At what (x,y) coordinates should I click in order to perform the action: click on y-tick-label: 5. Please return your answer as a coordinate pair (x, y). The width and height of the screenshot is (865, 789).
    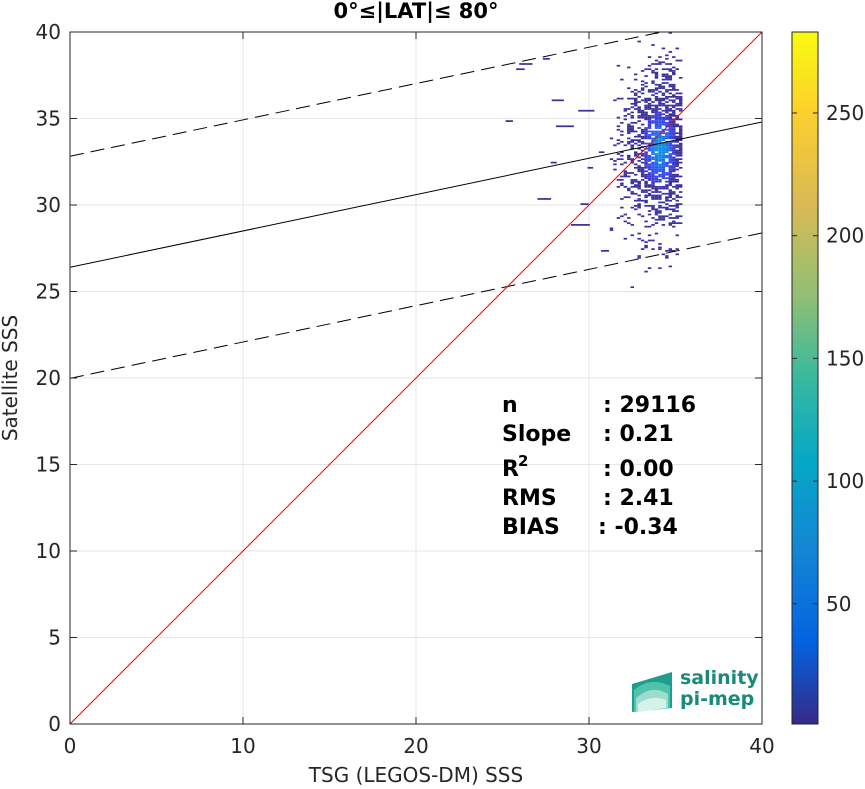
    Looking at the image, I should click on (54, 638).